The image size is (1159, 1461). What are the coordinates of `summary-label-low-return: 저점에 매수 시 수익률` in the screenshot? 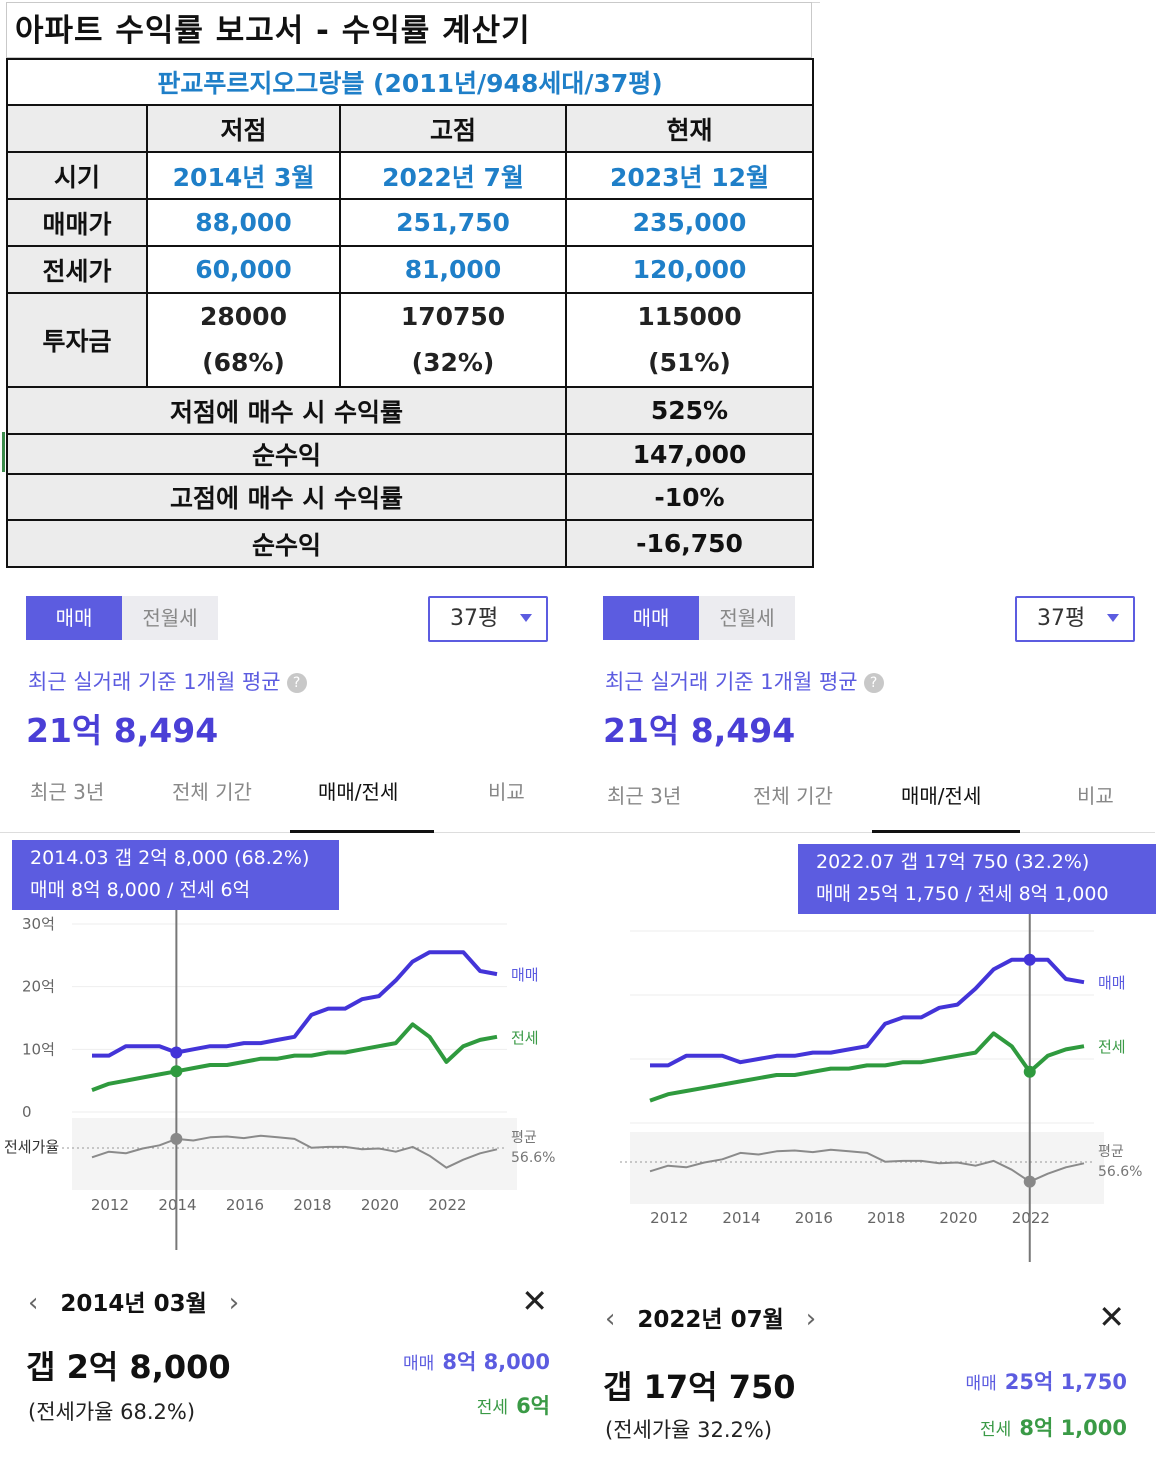 It's located at (286, 410).